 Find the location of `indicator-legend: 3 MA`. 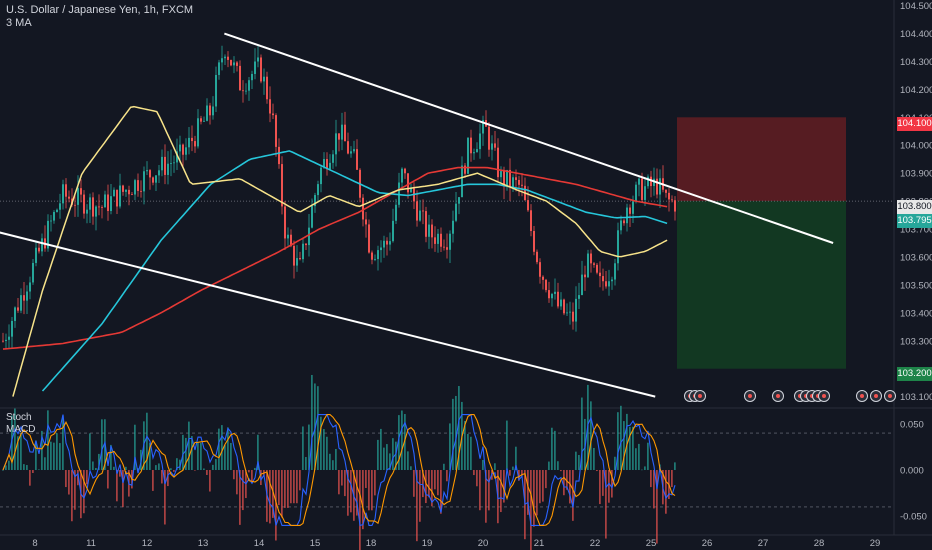

indicator-legend: 3 MA is located at coordinates (19, 23).